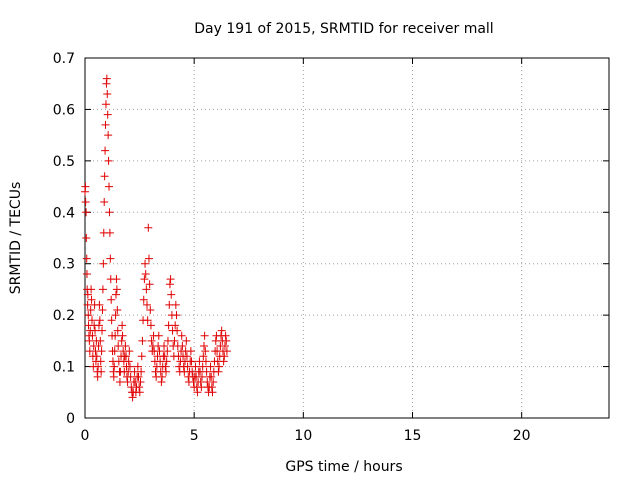  Describe the element at coordinates (64, 59) in the screenshot. I see `y-tick-label: 0.7` at that location.